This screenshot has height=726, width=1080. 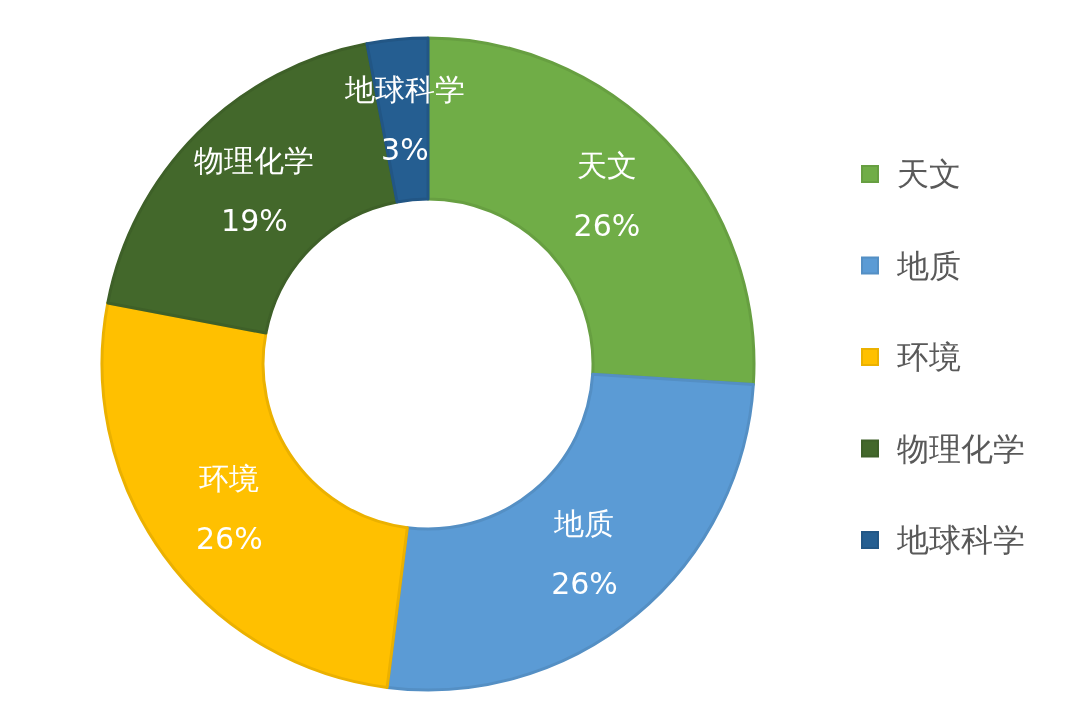 What do you see at coordinates (254, 220) in the screenshot?
I see `data-label: 19%` at bounding box center [254, 220].